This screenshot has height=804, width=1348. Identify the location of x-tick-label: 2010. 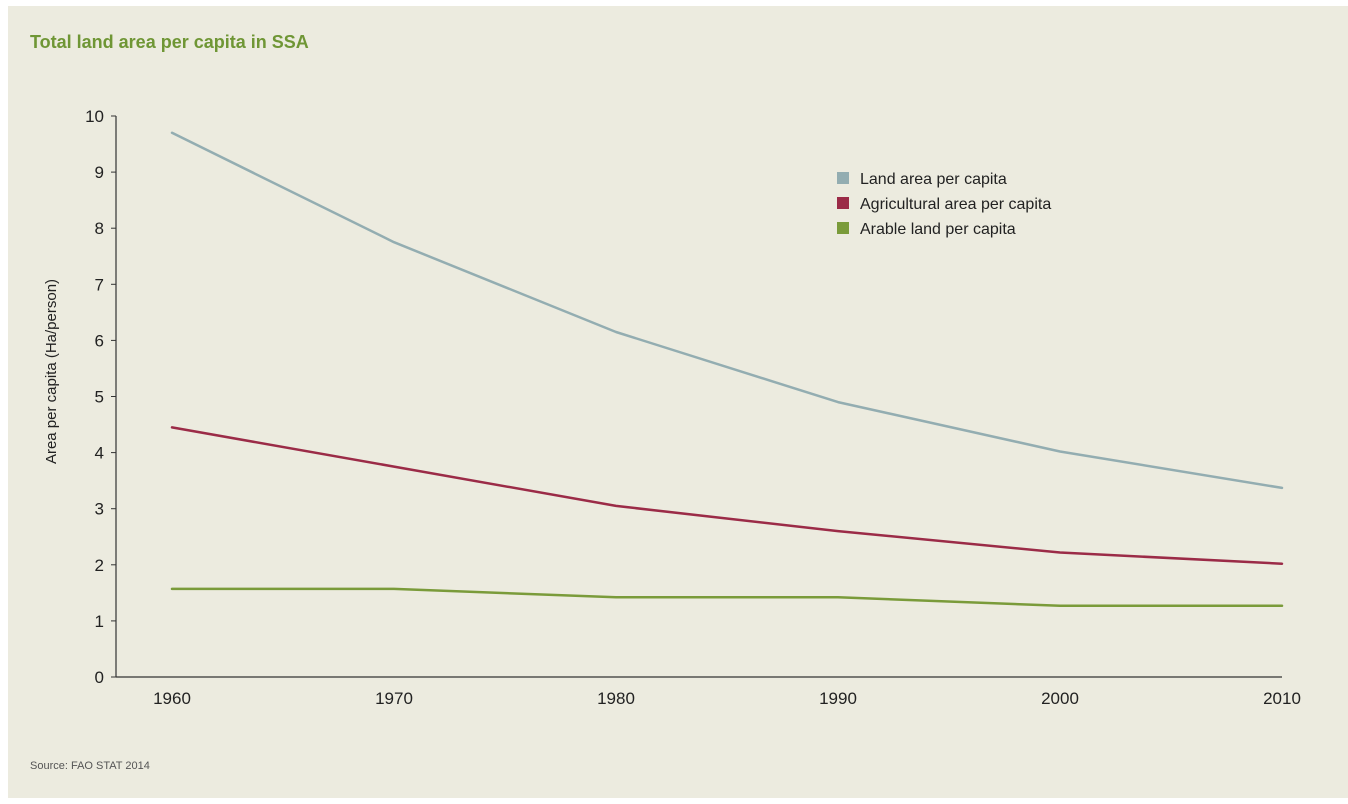
(1282, 698).